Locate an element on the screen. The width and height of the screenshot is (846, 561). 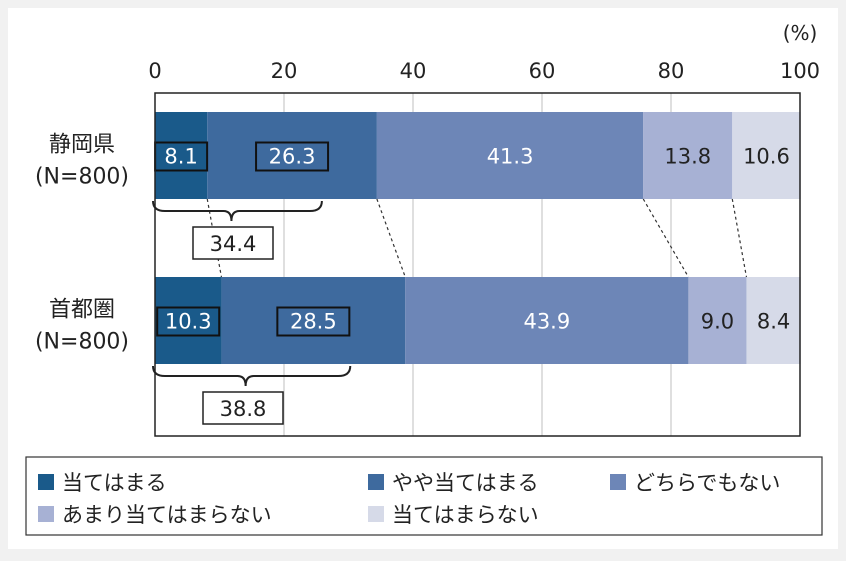
legend-label: やや当てはまる is located at coordinates (465, 483).